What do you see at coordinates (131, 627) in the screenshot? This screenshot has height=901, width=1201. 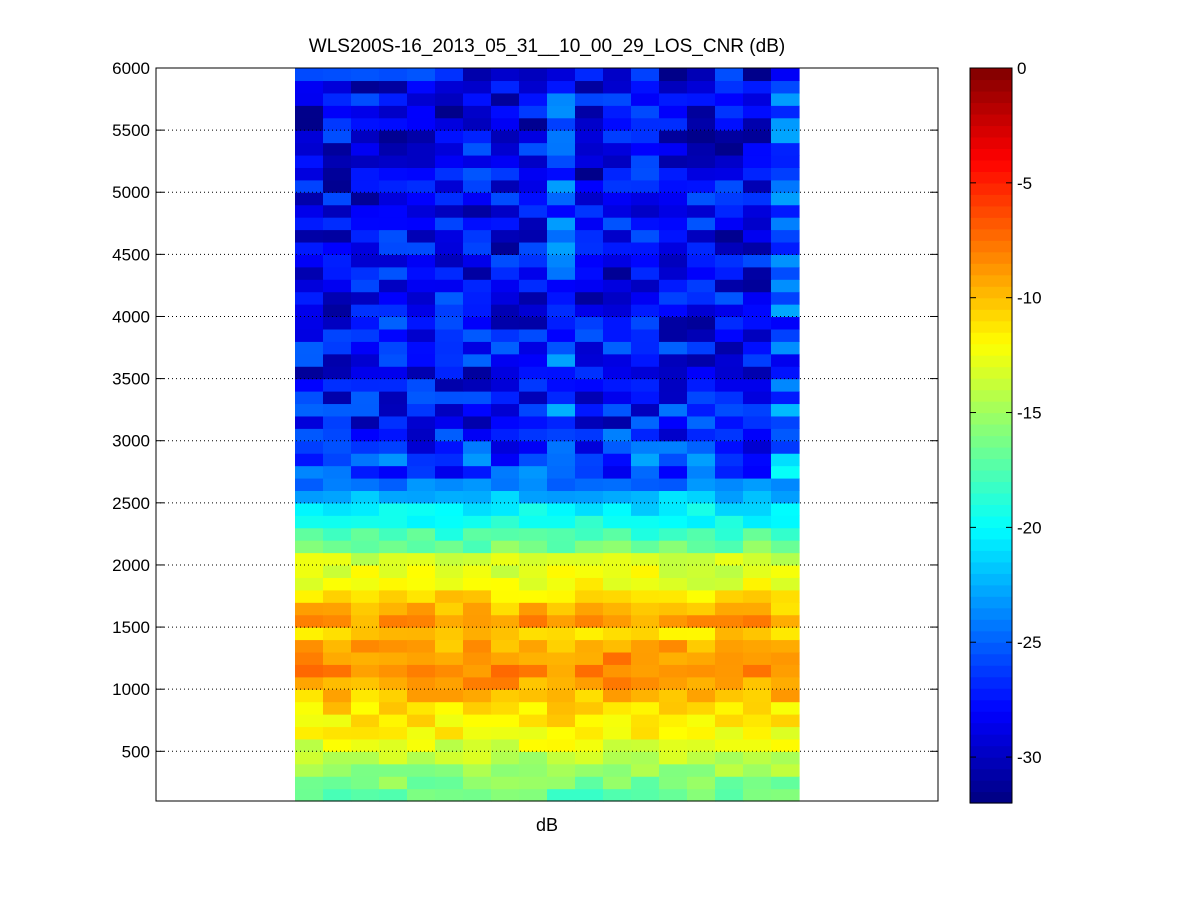 I see `y-tick-label: 1500` at bounding box center [131, 627].